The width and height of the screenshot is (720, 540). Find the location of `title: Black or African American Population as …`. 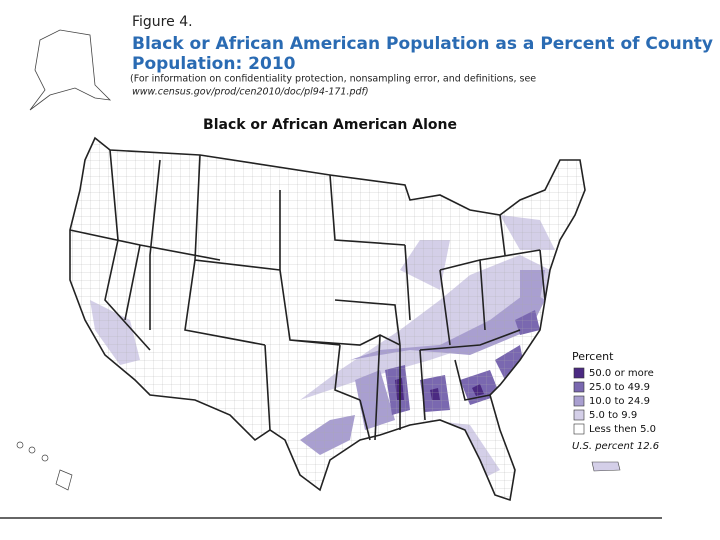

title: Black or African American Population as … is located at coordinates (422, 44).